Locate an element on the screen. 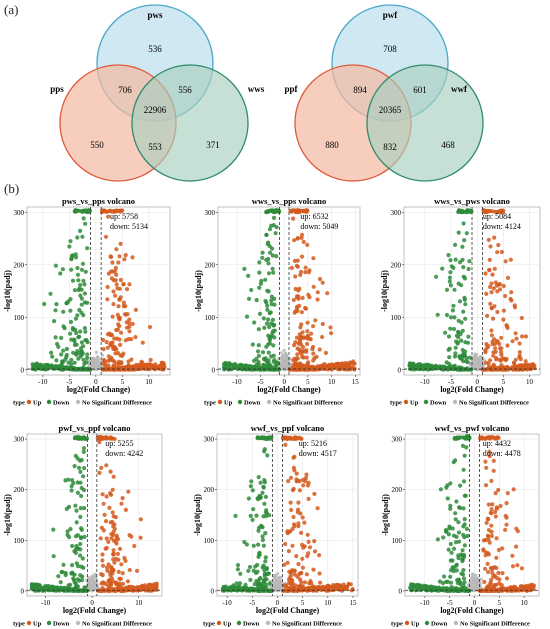  venn-count-top-only: 536 is located at coordinates (155, 49).